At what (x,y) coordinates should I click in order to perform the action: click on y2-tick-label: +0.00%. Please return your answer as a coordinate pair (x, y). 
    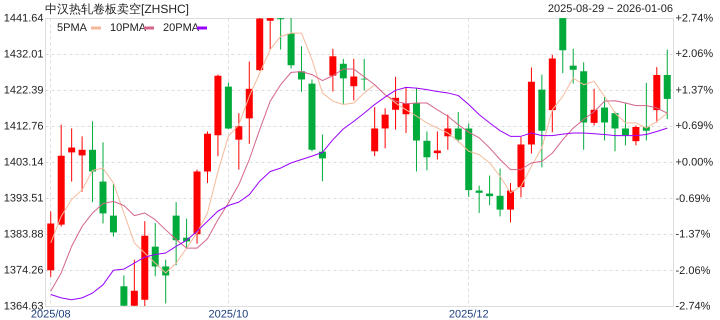
    Looking at the image, I should click on (695, 162).